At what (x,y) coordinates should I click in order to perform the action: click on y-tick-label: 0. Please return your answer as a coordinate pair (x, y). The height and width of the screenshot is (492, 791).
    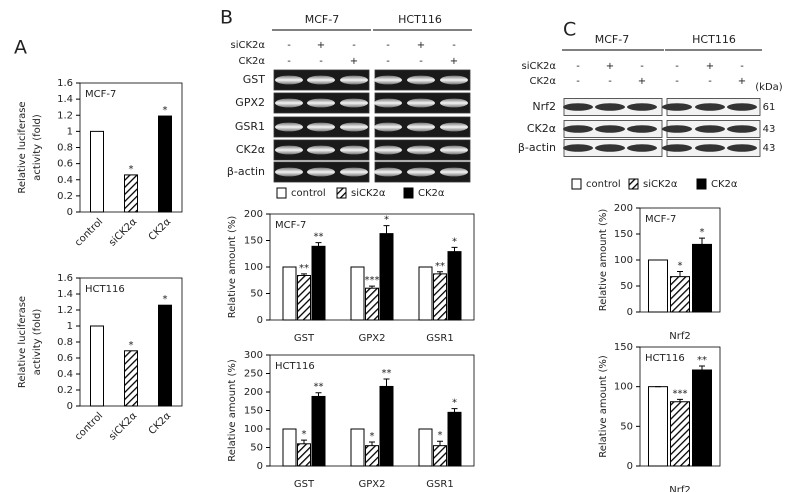
    Looking at the image, I should click on (630, 312).